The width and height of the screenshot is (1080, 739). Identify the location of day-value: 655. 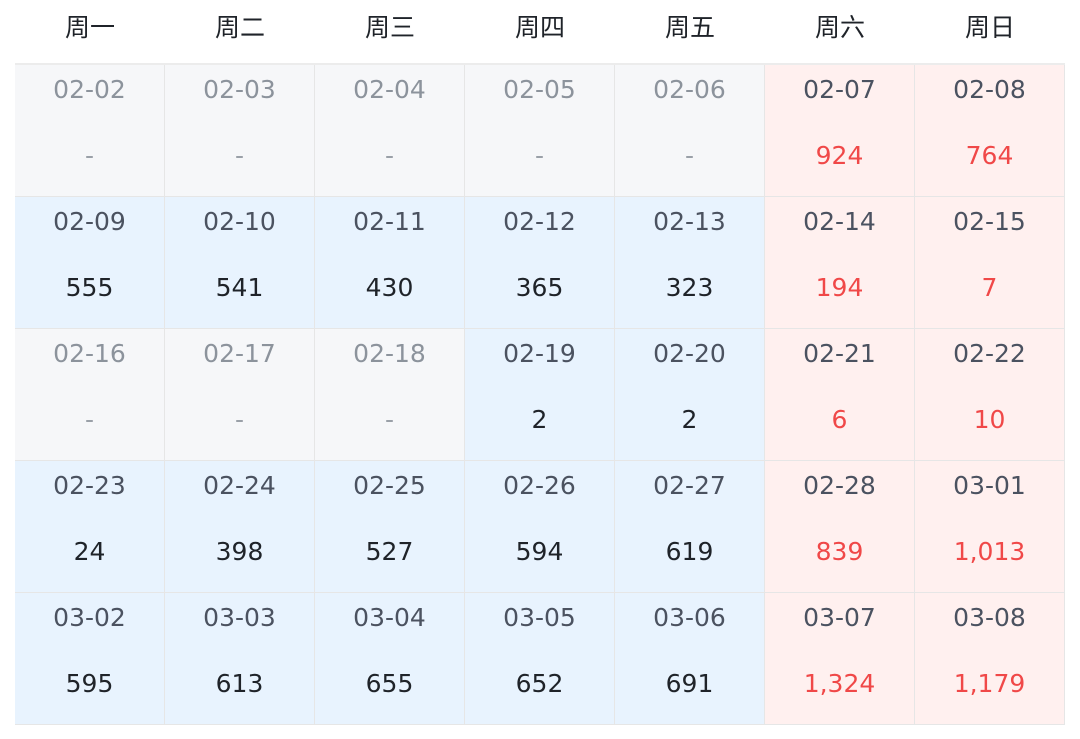
(389, 683).